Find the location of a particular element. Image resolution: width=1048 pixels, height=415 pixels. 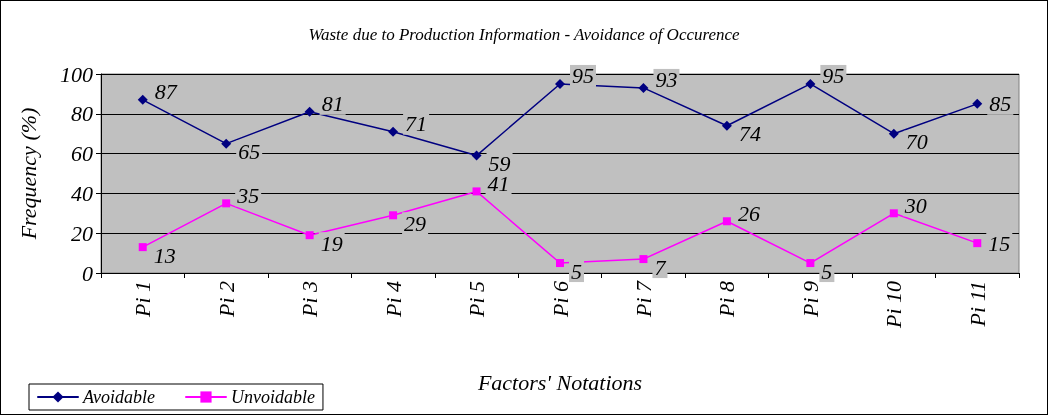

data-label: 70 is located at coordinates (916, 142).